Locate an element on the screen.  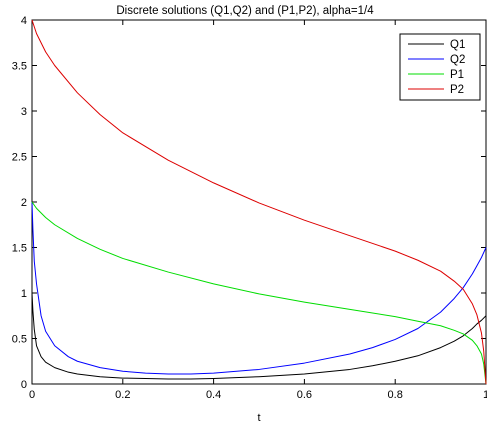
y-tick-label: 2.5 is located at coordinates (19, 158).